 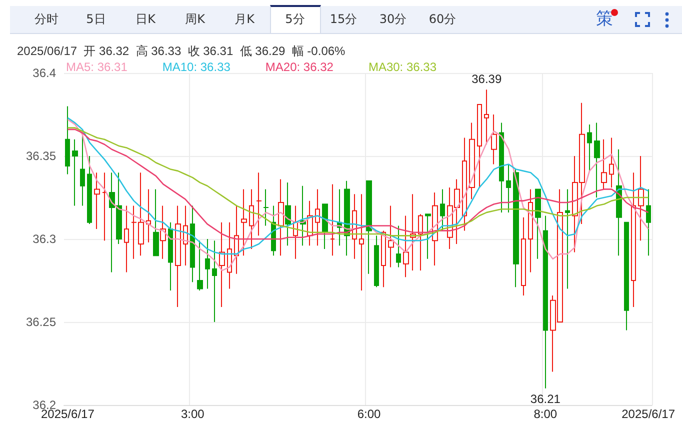 What do you see at coordinates (44, 239) in the screenshot?
I see `y-tick-label: 36.3` at bounding box center [44, 239].